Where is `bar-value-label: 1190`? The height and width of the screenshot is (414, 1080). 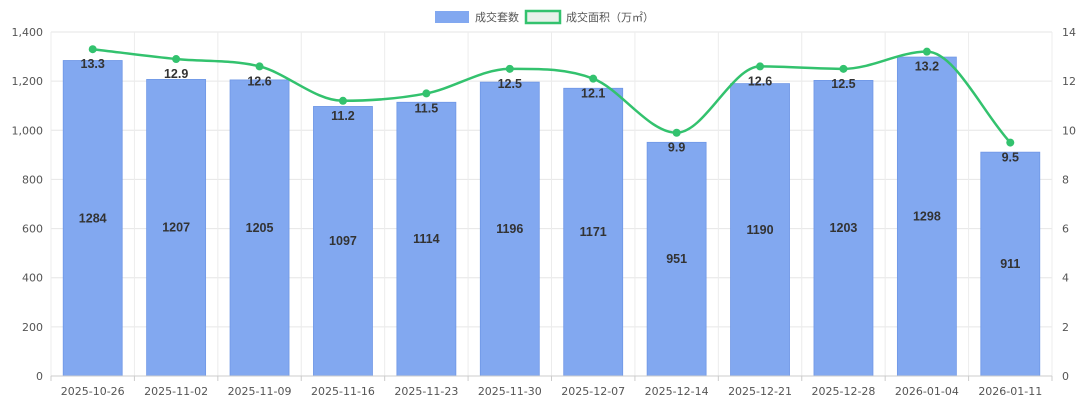
bar-value-label: 1190 is located at coordinates (759, 230).